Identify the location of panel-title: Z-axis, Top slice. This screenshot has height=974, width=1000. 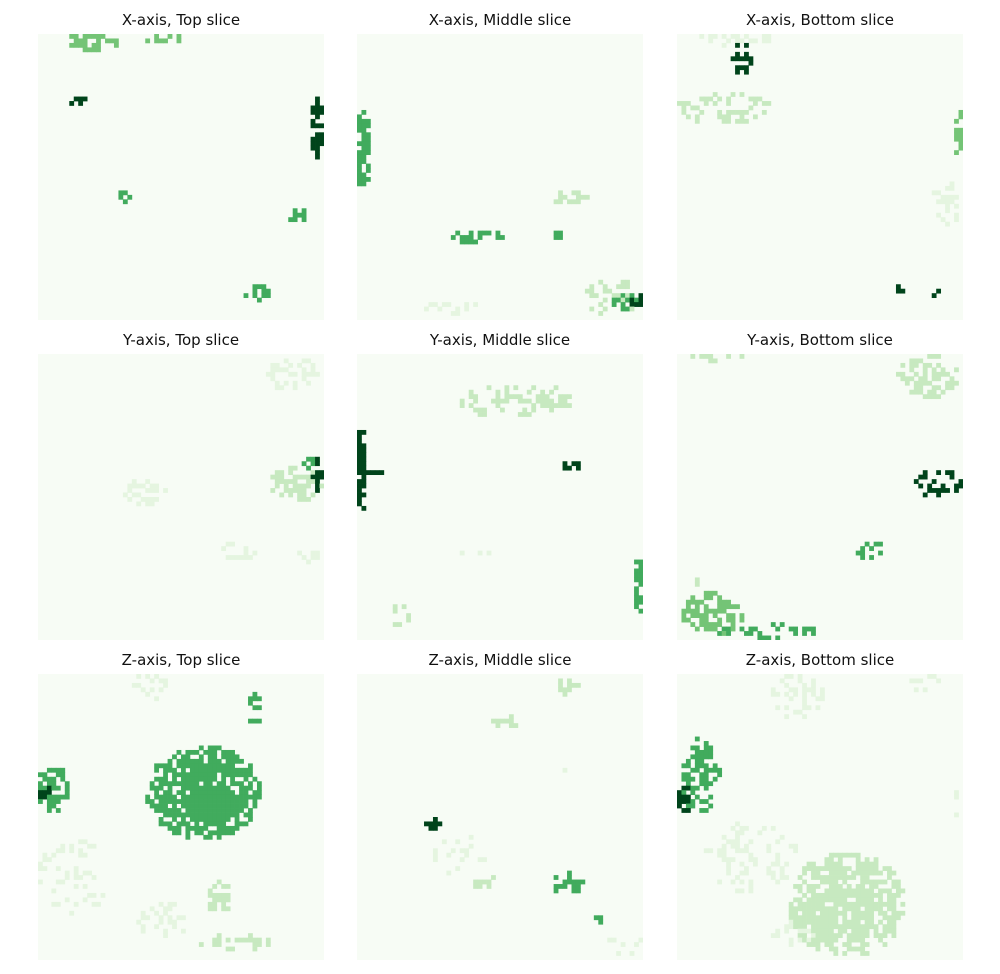
(181, 660).